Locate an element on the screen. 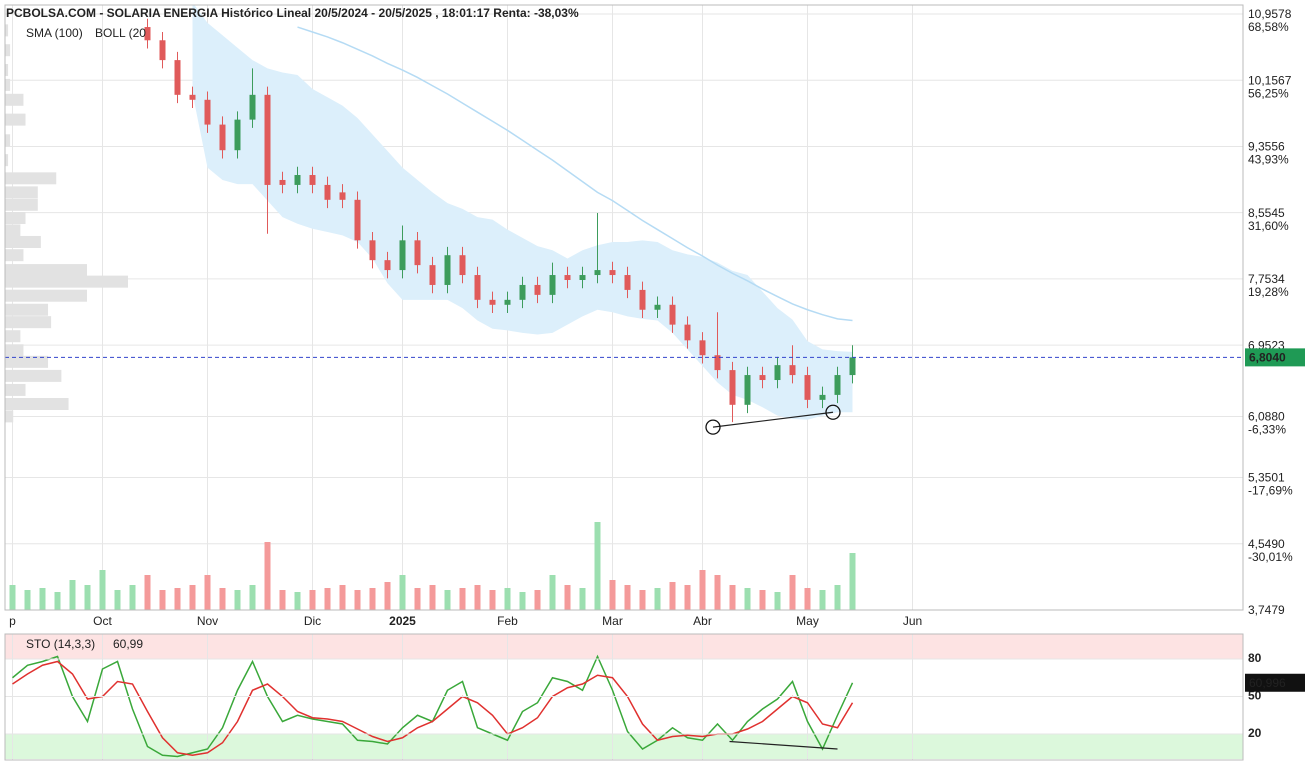  last-price-box is located at coordinates (1275, 357).